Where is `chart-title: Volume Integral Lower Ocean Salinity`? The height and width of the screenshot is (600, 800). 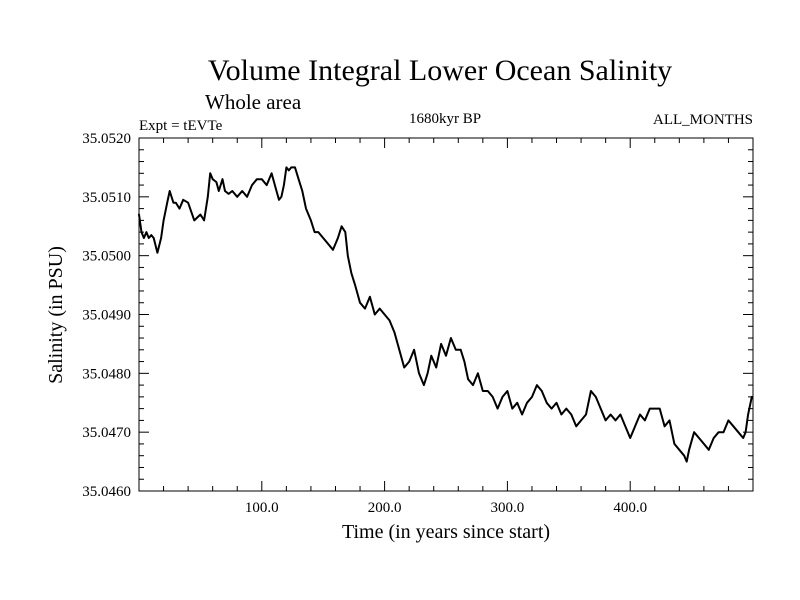 chart-title: Volume Integral Lower Ocean Salinity is located at coordinates (440, 70).